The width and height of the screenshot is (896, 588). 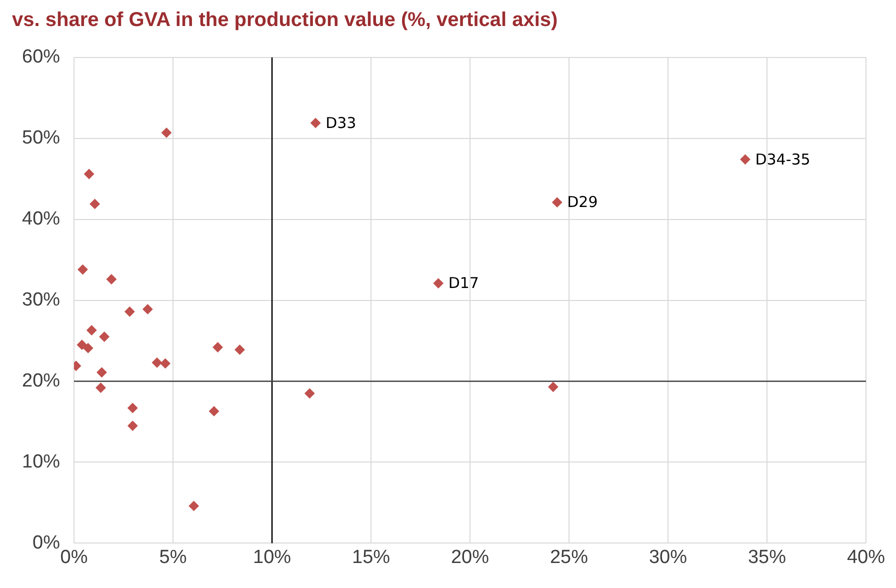 I want to click on x-tick-label: 10%, so click(x=272, y=557).